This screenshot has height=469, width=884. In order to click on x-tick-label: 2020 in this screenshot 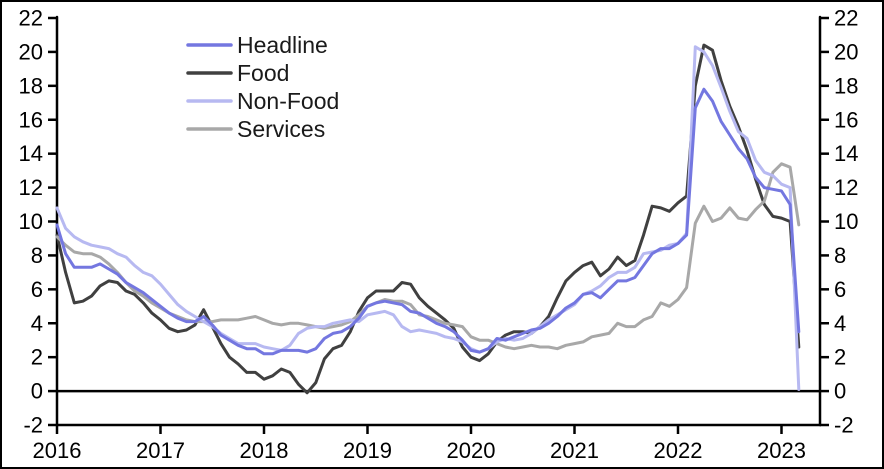, I will do `click(471, 450)`.